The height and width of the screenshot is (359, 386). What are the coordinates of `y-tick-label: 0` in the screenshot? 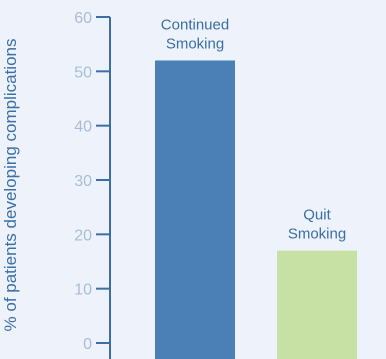 It's located at (87, 344).